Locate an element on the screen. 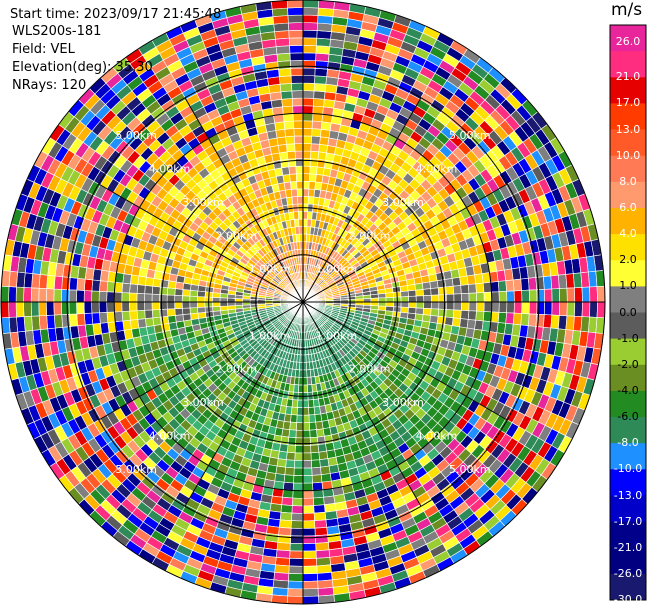 The width and height of the screenshot is (647, 607). range-ring-label: 5.00km is located at coordinates (136, 135).